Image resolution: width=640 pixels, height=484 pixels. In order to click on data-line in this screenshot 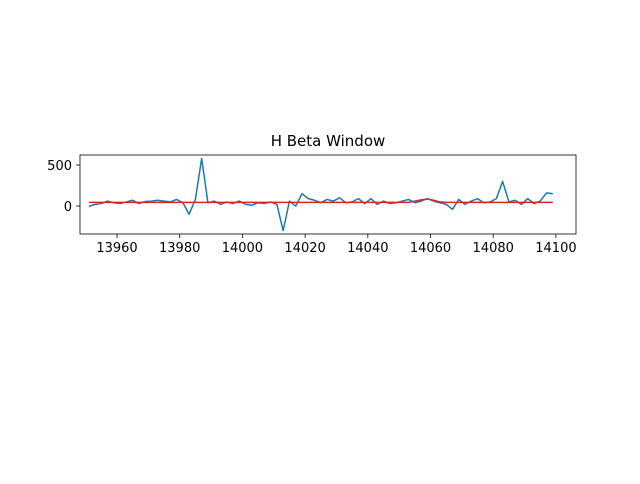, I will do `click(320, 201)`.